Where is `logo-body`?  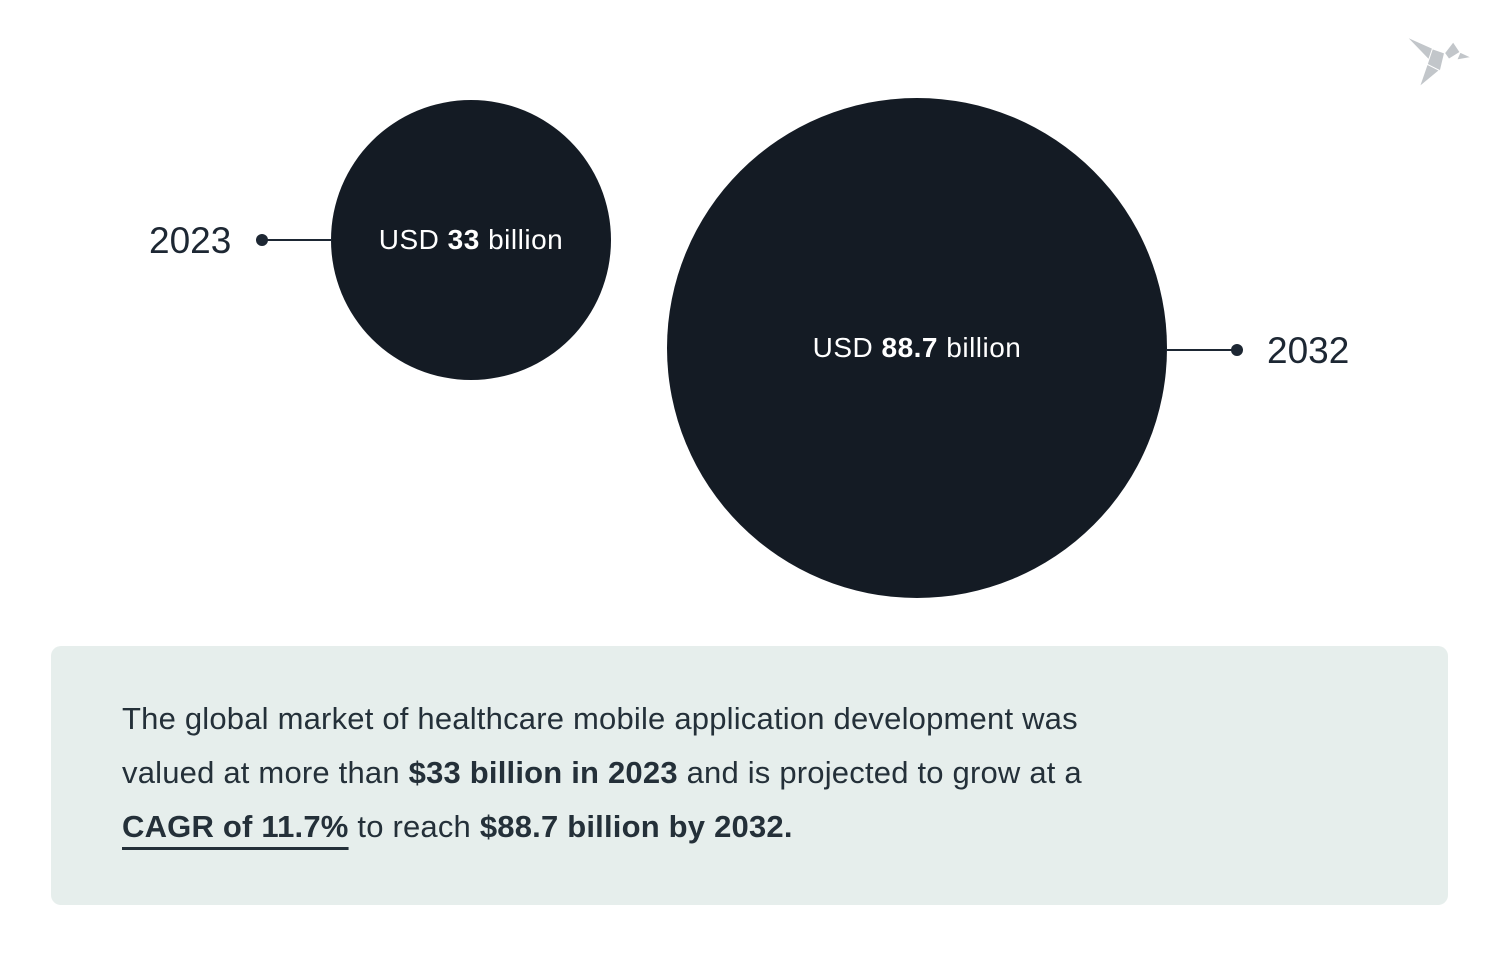 logo-body is located at coordinates (1436, 60).